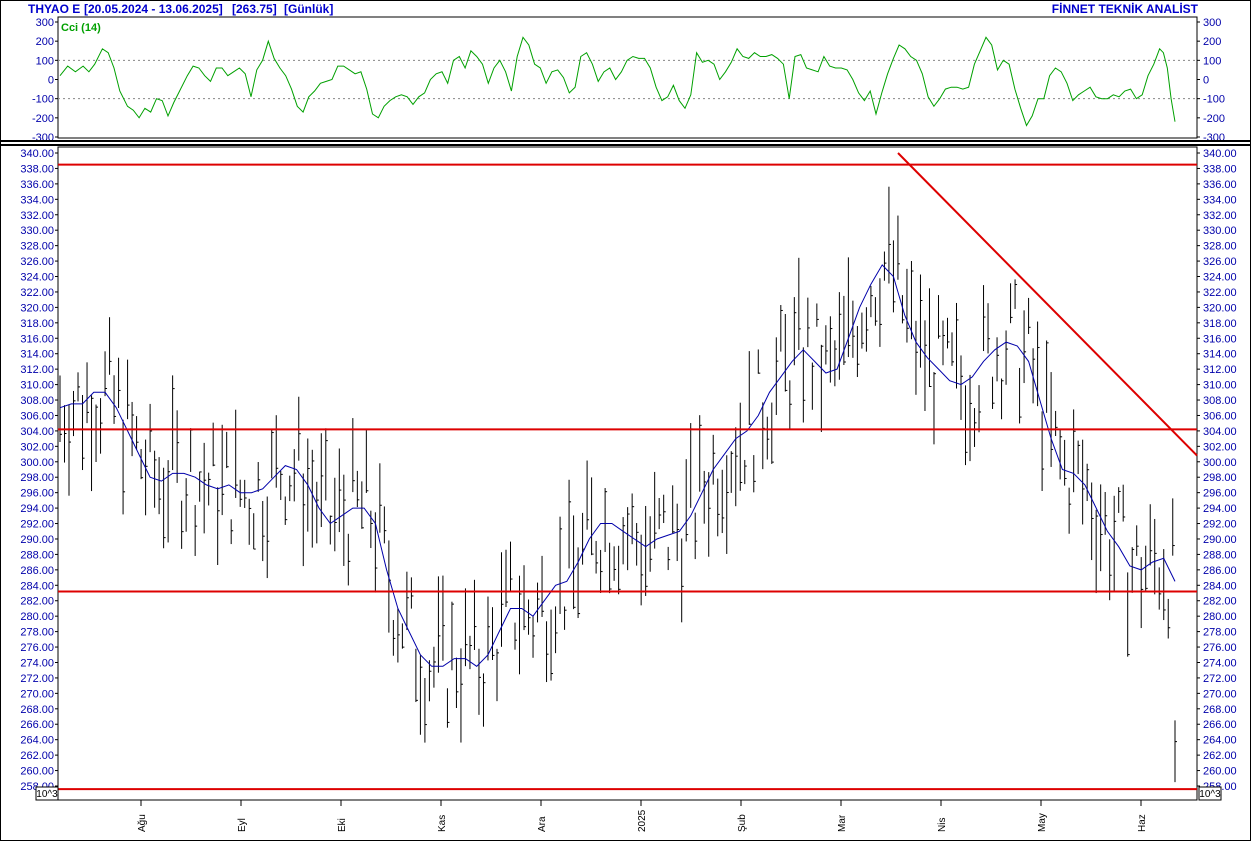  I want to click on price-tick-label-right: 320.00, so click(1220, 308).